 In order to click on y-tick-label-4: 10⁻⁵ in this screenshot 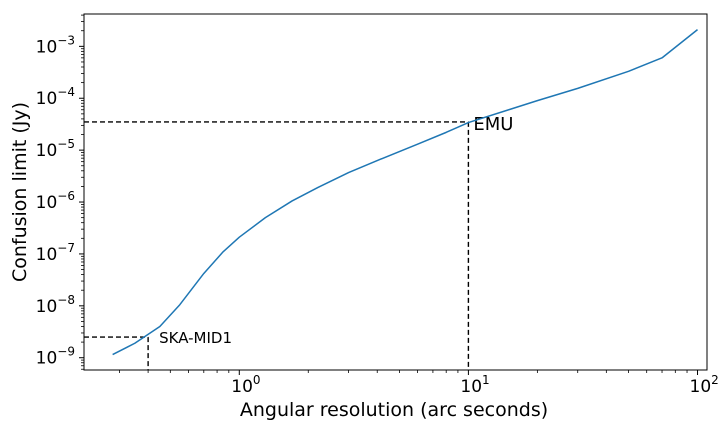, I will do `click(55, 149)`.